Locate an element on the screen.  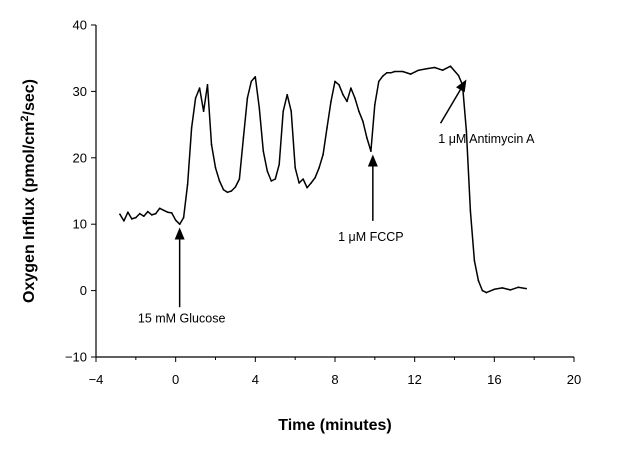
y-tick-label: 20 is located at coordinates (80, 157).